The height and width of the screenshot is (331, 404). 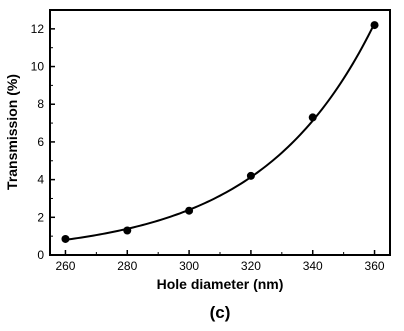 What do you see at coordinates (220, 312) in the screenshot?
I see `panel-label: (c)` at bounding box center [220, 312].